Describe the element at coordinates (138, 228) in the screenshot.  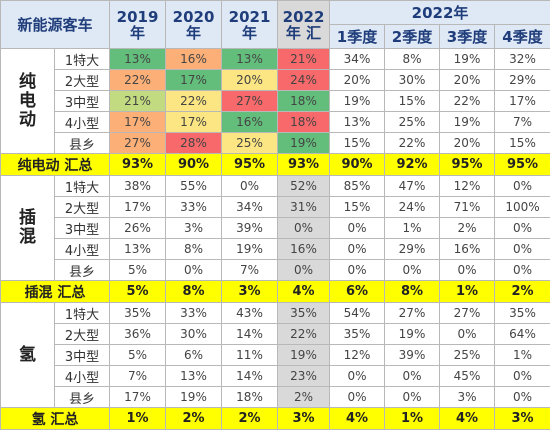
I see `value-cell: 26%` at that location.